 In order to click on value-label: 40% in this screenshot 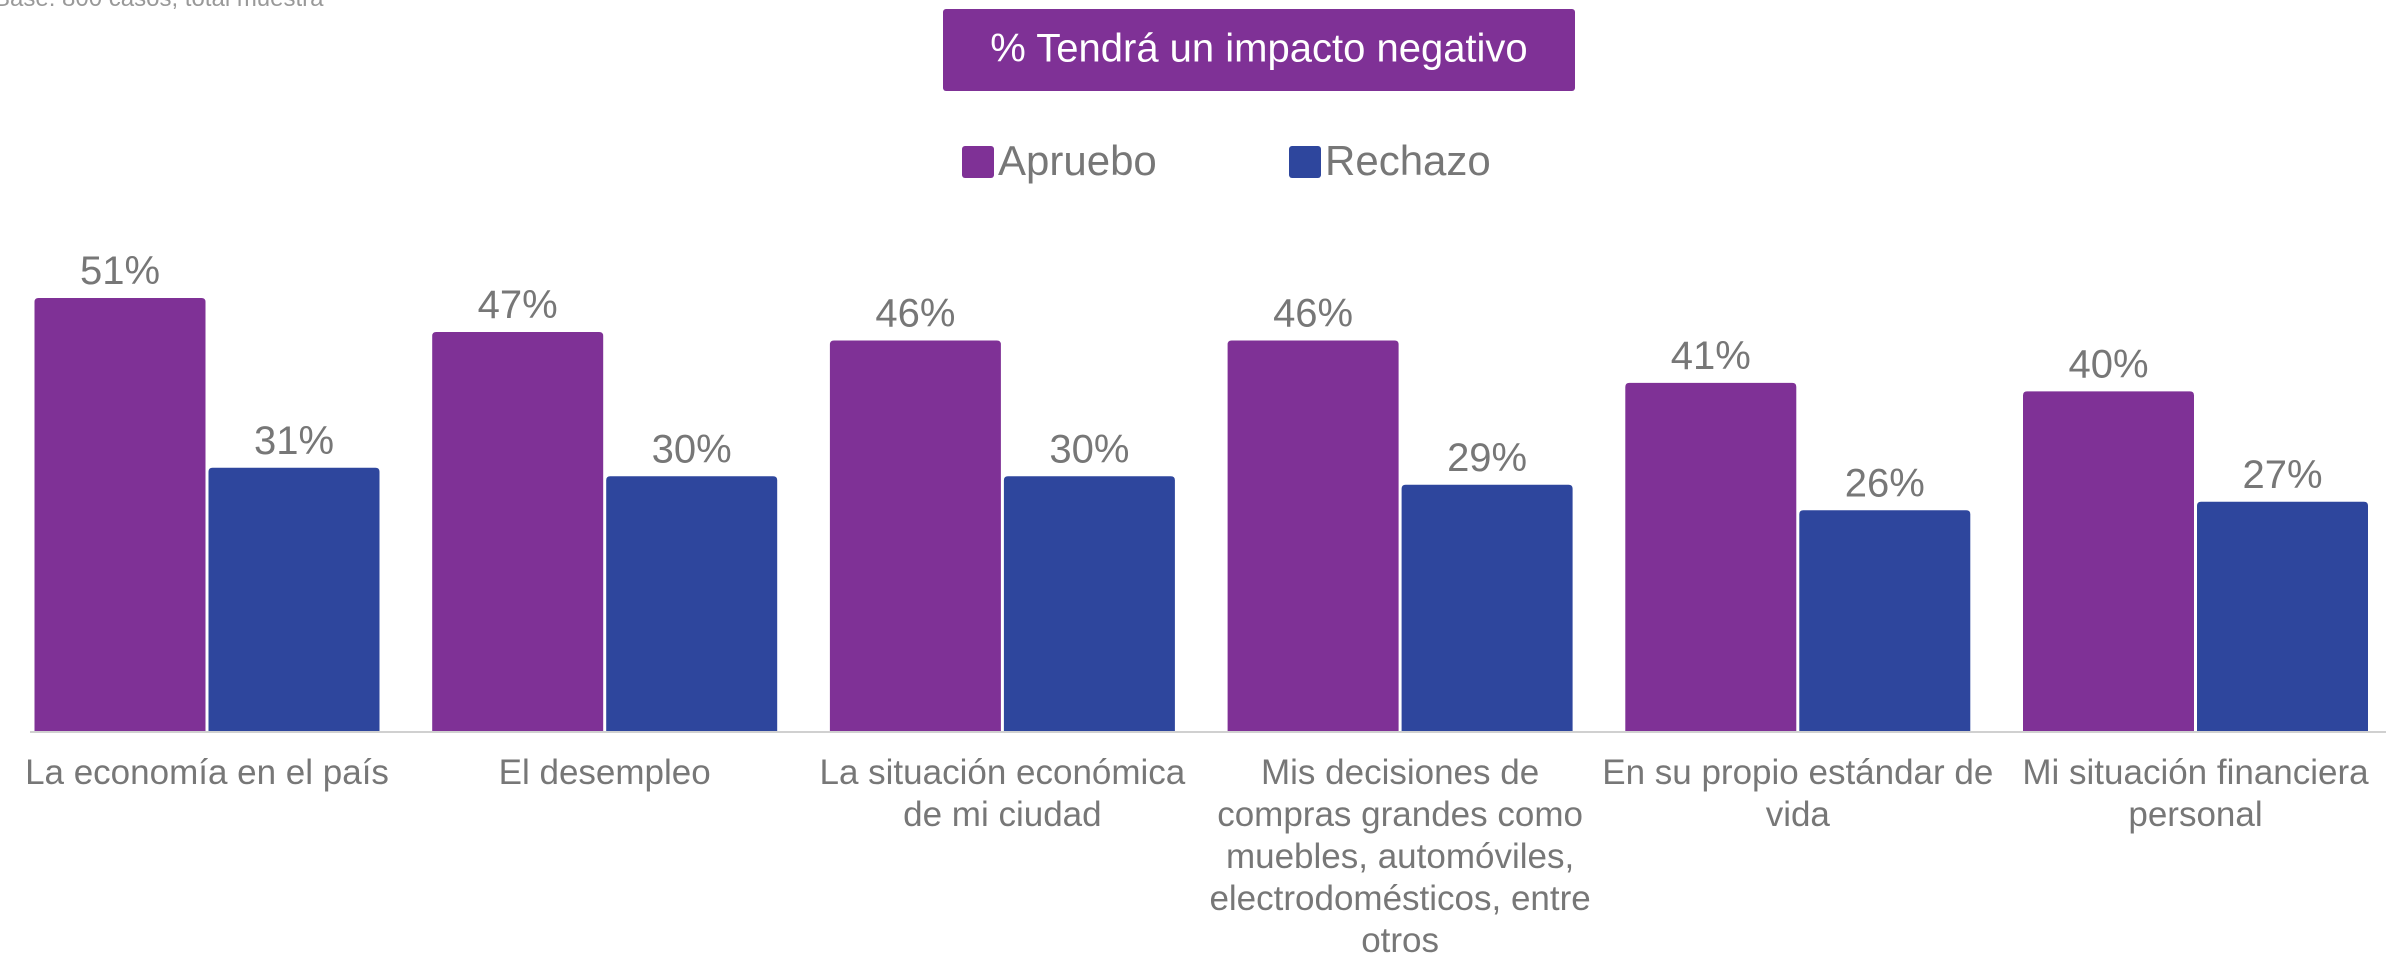, I will do `click(2108, 364)`.